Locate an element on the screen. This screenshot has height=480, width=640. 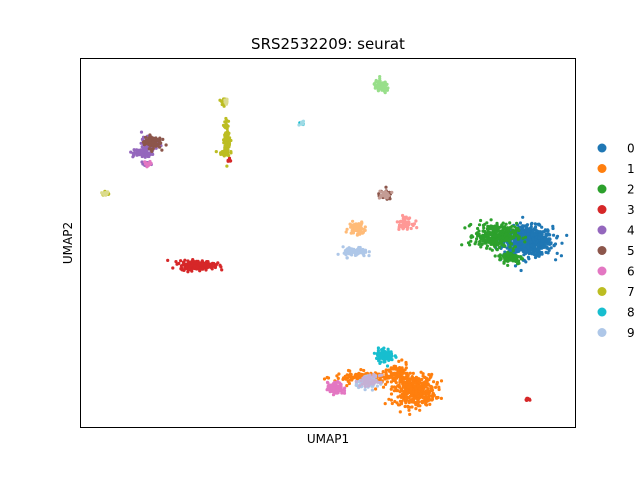
legend-label-5: 5 is located at coordinates (631, 251).